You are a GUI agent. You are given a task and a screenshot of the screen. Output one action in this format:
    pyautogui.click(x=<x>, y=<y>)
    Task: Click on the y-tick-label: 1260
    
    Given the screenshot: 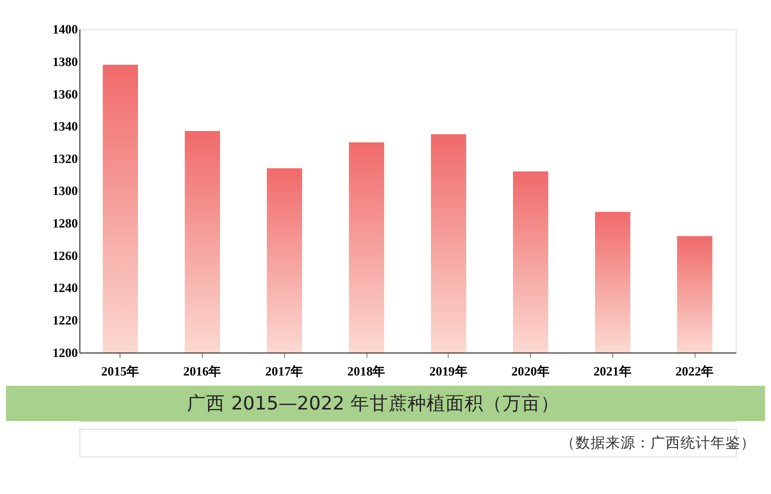 What is the action you would take?
    pyautogui.click(x=65, y=255)
    